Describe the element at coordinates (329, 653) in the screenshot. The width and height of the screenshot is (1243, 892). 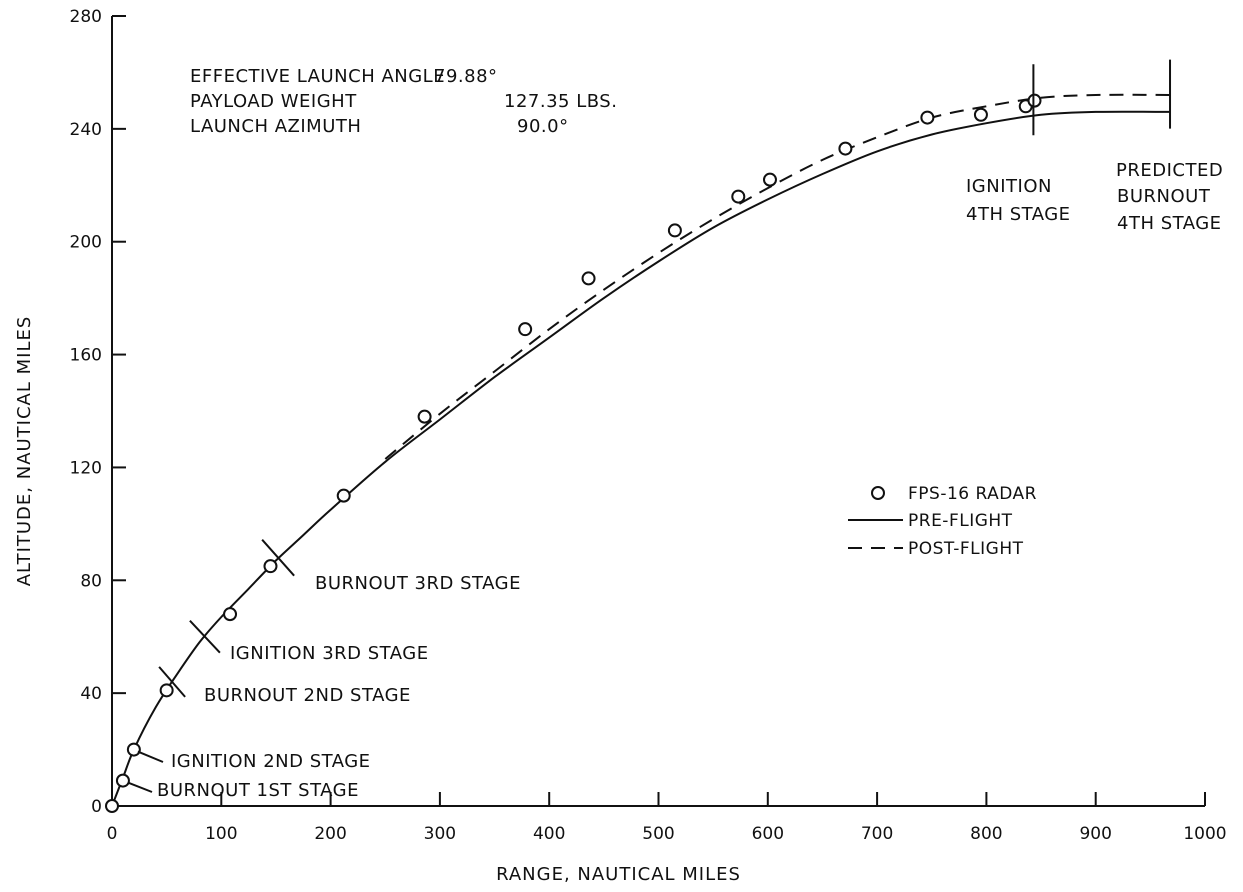
I see `event-label-ignition-3rd-stage: IGNITION 3RD STAGE` at that location.